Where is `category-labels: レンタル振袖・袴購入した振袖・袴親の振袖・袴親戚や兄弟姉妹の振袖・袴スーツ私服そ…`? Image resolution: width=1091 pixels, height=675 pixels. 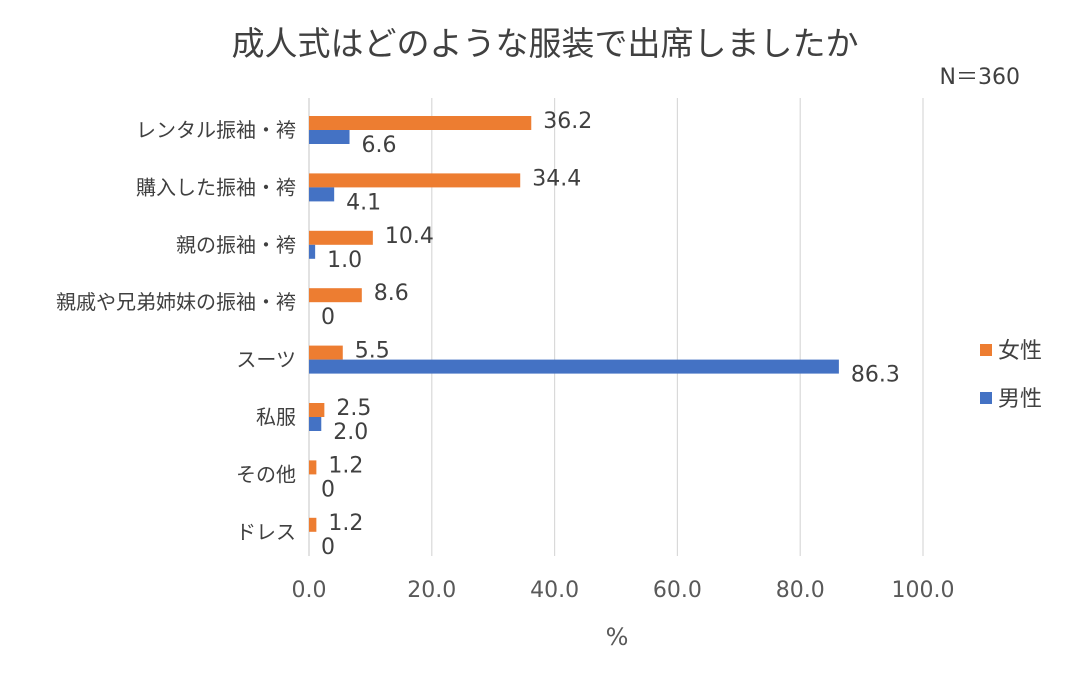 category-labels: レンタル振袖・袴購入した振袖・袴親の振袖・袴親戚や兄弟姉妹の振袖・袴スーツ私服そ… is located at coordinates (176, 331).